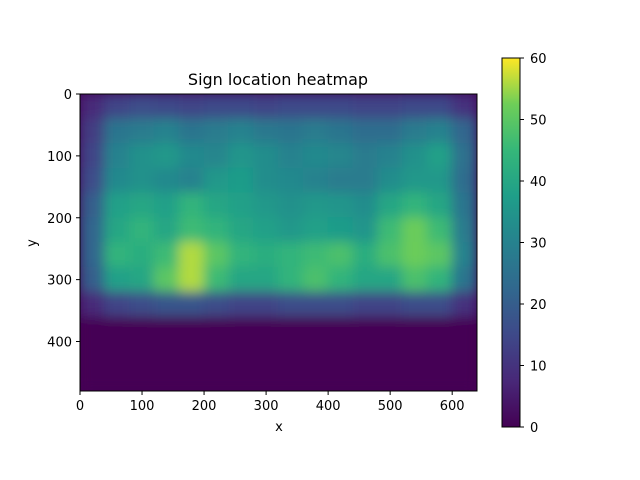 The height and width of the screenshot is (480, 640). What do you see at coordinates (270, 402) in the screenshot?
I see `x-axis: 0 100 200 300 400 500 600` at bounding box center [270, 402].